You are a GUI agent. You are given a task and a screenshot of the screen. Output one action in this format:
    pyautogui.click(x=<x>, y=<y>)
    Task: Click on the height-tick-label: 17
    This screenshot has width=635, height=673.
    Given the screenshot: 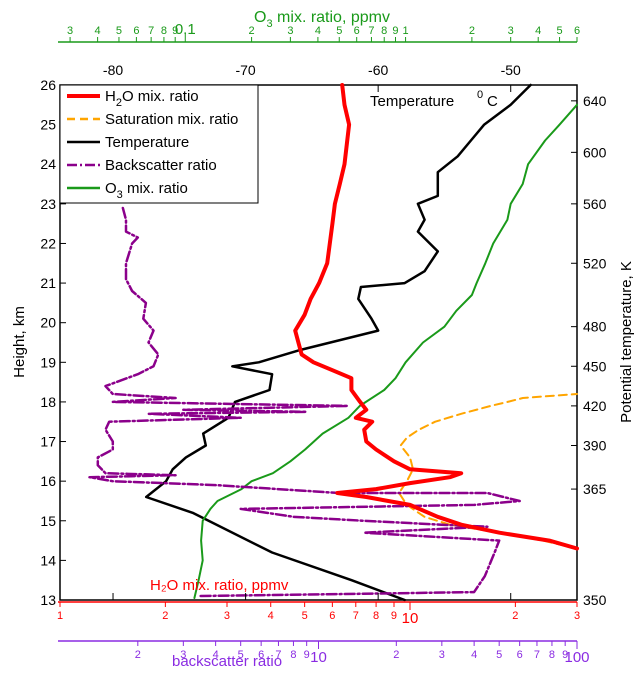 What is the action you would take?
    pyautogui.click(x=48, y=442)
    